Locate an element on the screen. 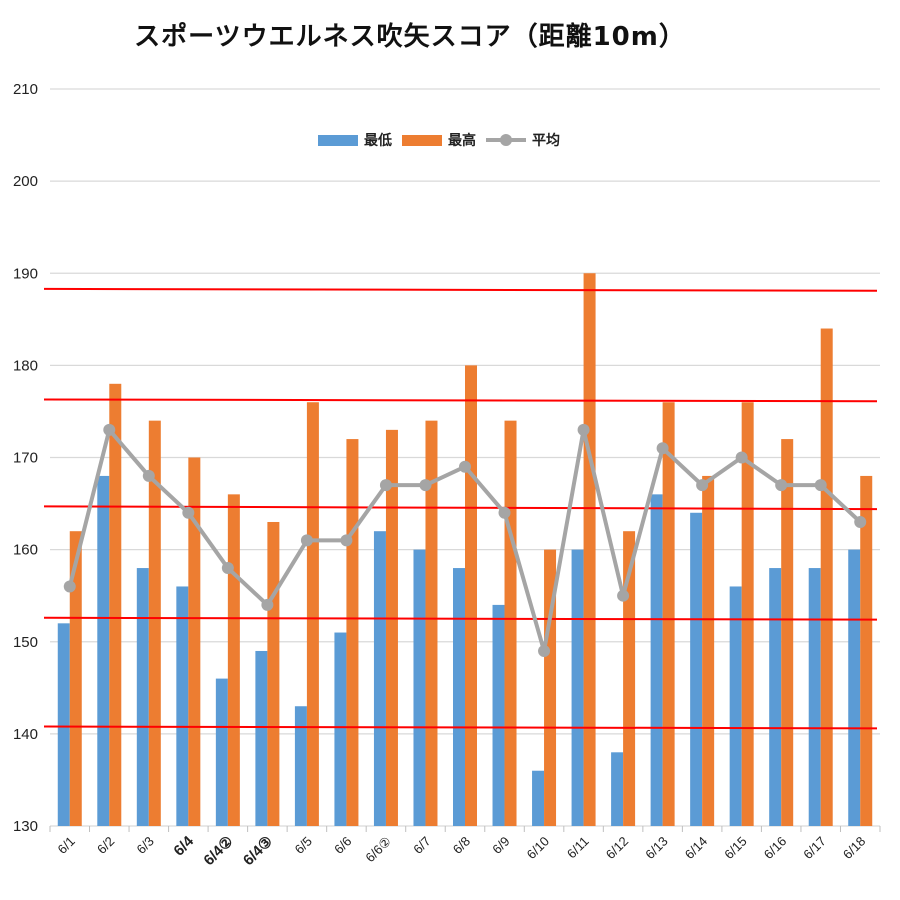 This screenshot has height=900, width=900. legend-item-min: 最低 is located at coordinates (355, 140).